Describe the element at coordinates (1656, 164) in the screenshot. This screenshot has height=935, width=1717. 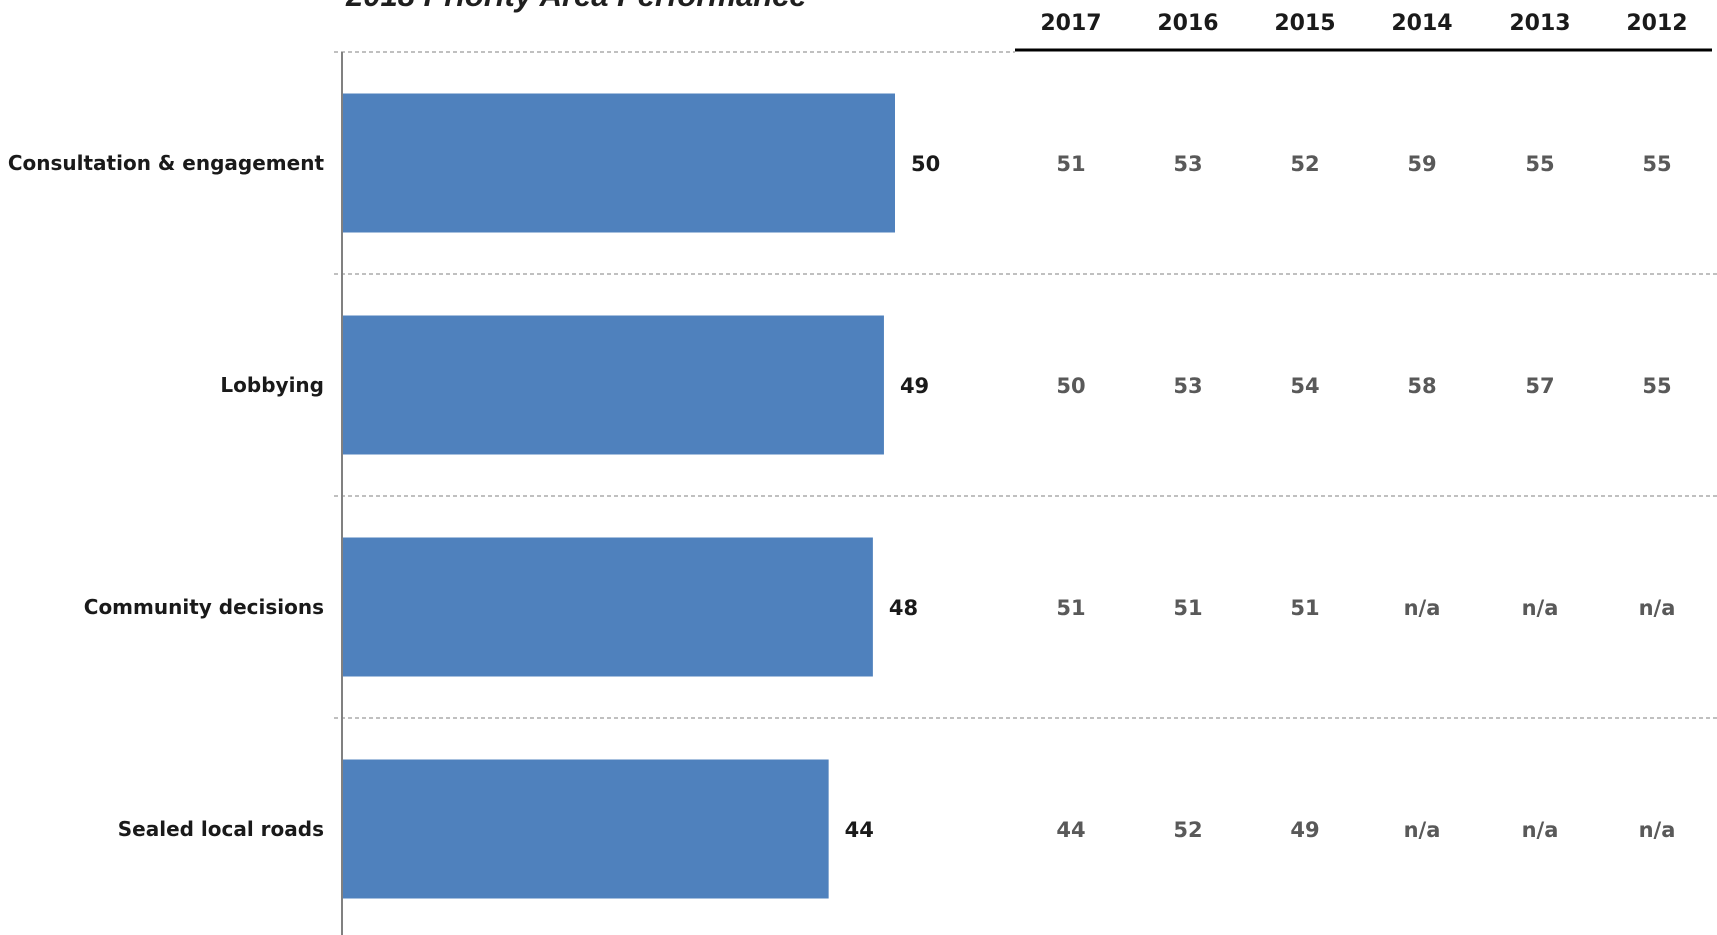
I see `table-cell-0-5: 55` at that location.